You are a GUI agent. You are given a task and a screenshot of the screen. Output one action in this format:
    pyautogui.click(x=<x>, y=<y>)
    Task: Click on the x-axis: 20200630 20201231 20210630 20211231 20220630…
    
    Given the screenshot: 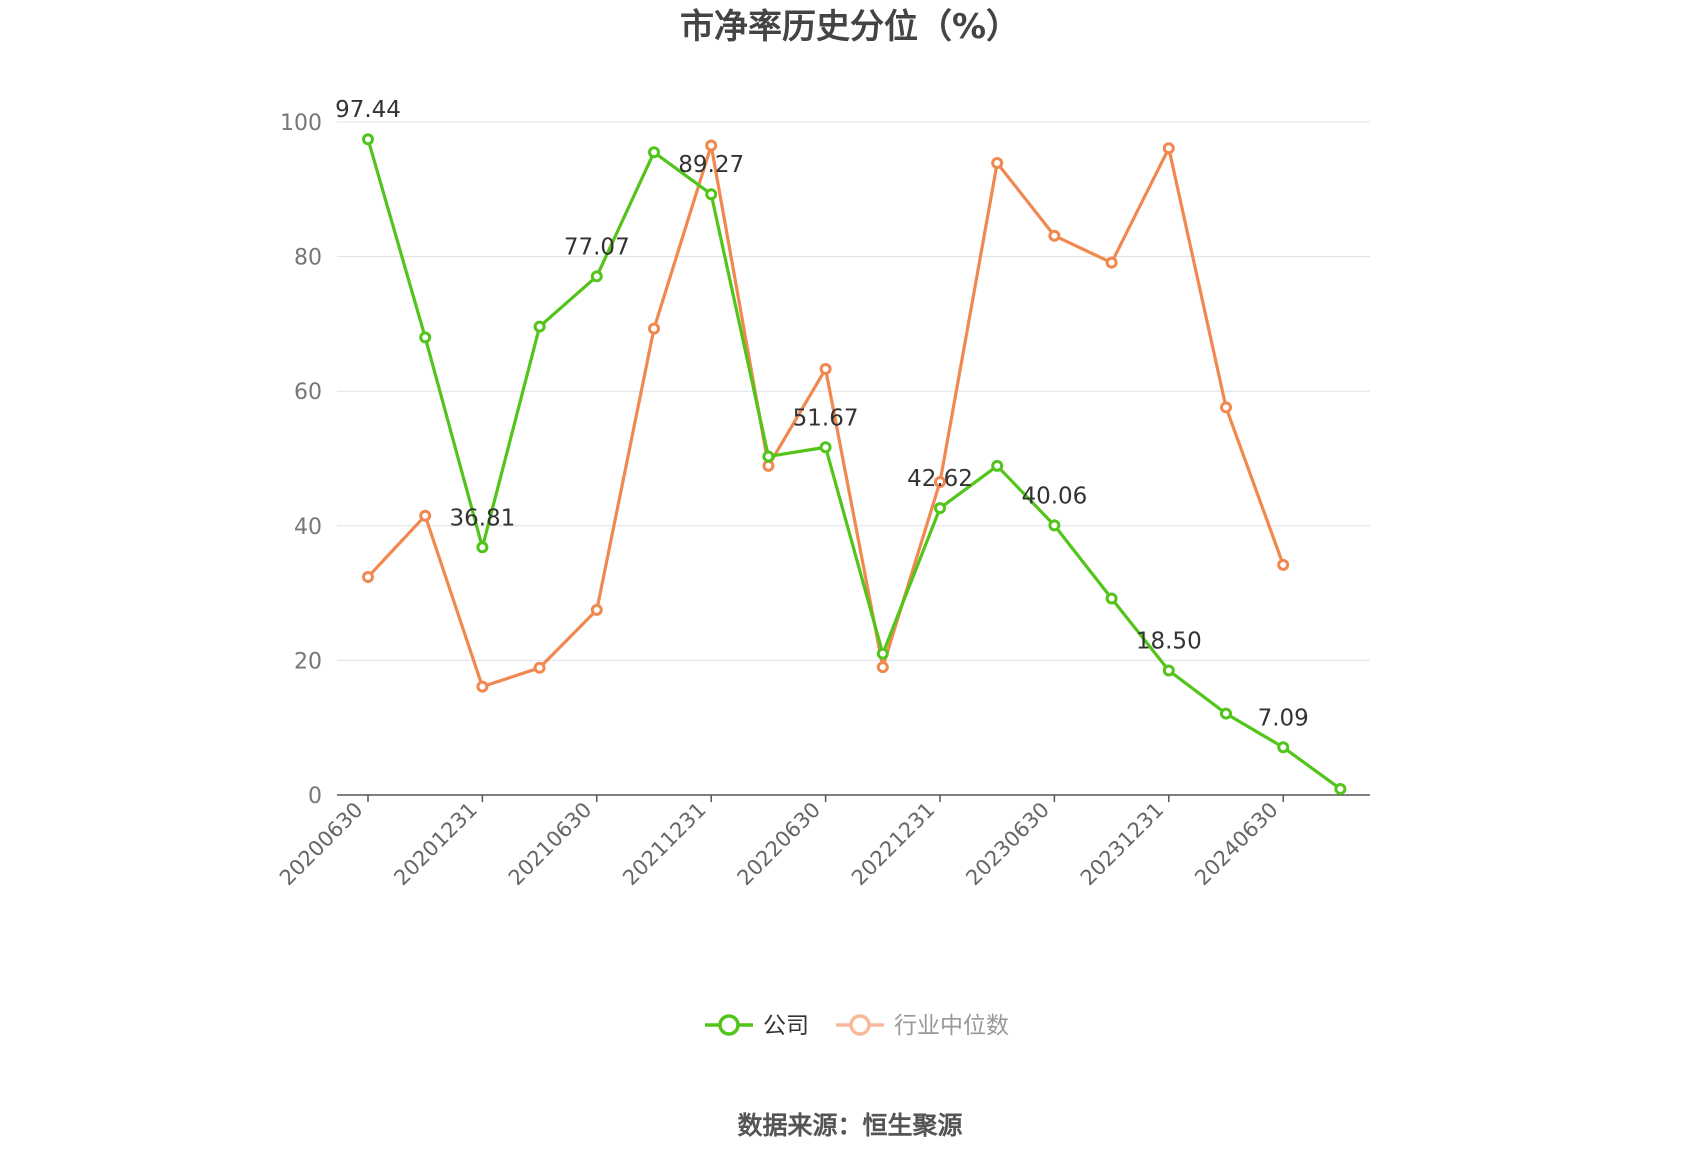 What is the action you would take?
    pyautogui.click(x=822, y=842)
    